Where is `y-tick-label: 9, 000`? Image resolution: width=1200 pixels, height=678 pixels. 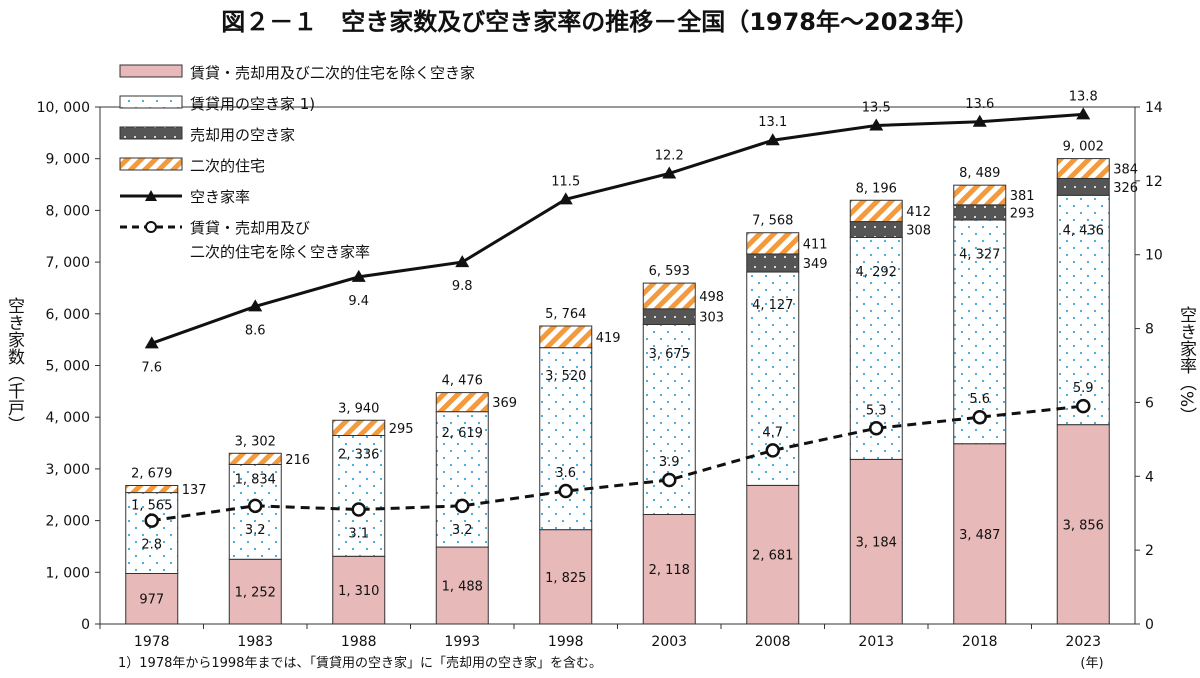 y-tick-label: 9, 000 is located at coordinates (67, 160).